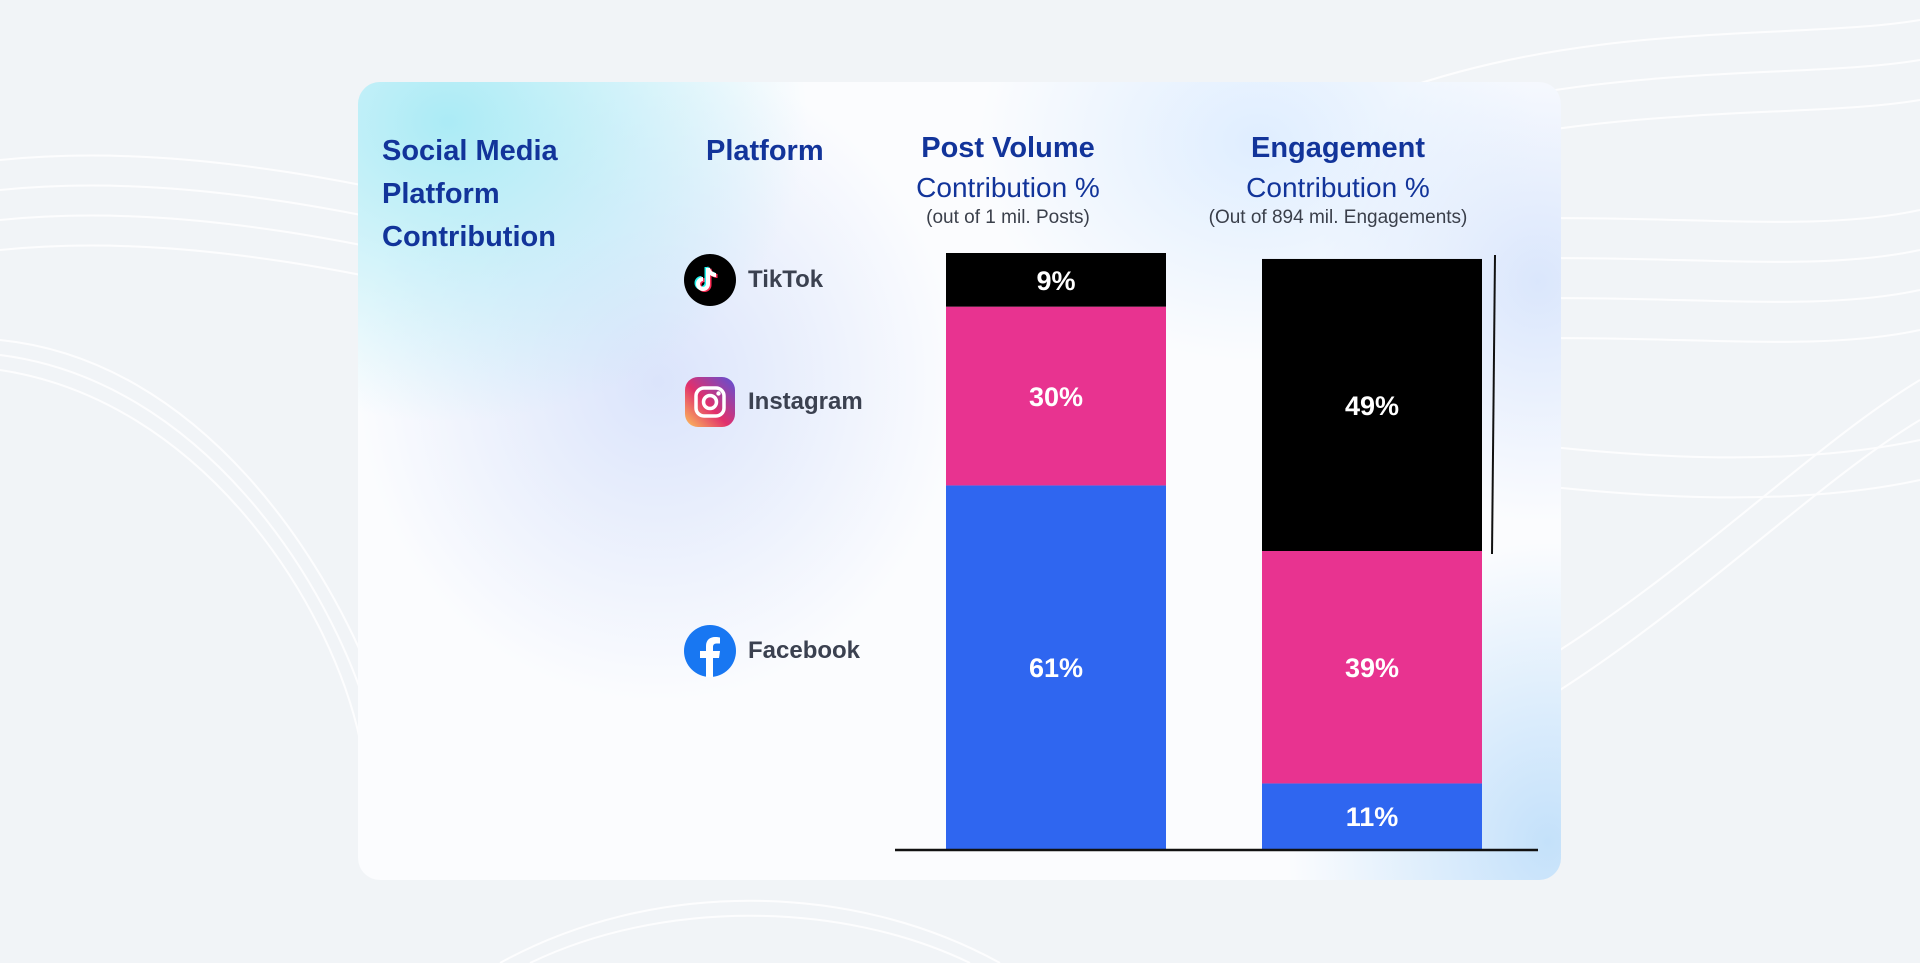 This screenshot has height=963, width=1920. What do you see at coordinates (1338, 217) in the screenshot?
I see `engagement-note: (Out of 894 mil. Engagements)` at bounding box center [1338, 217].